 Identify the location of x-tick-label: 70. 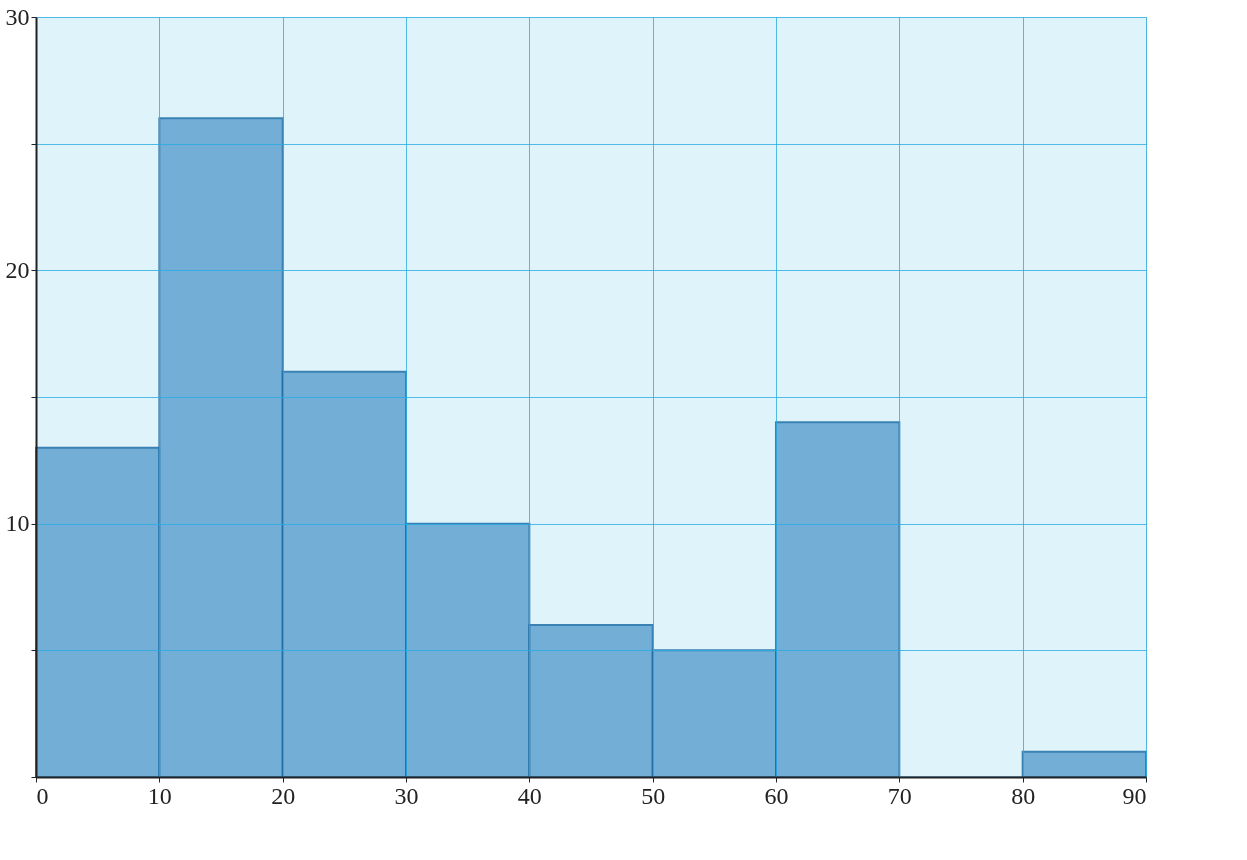
(899, 795).